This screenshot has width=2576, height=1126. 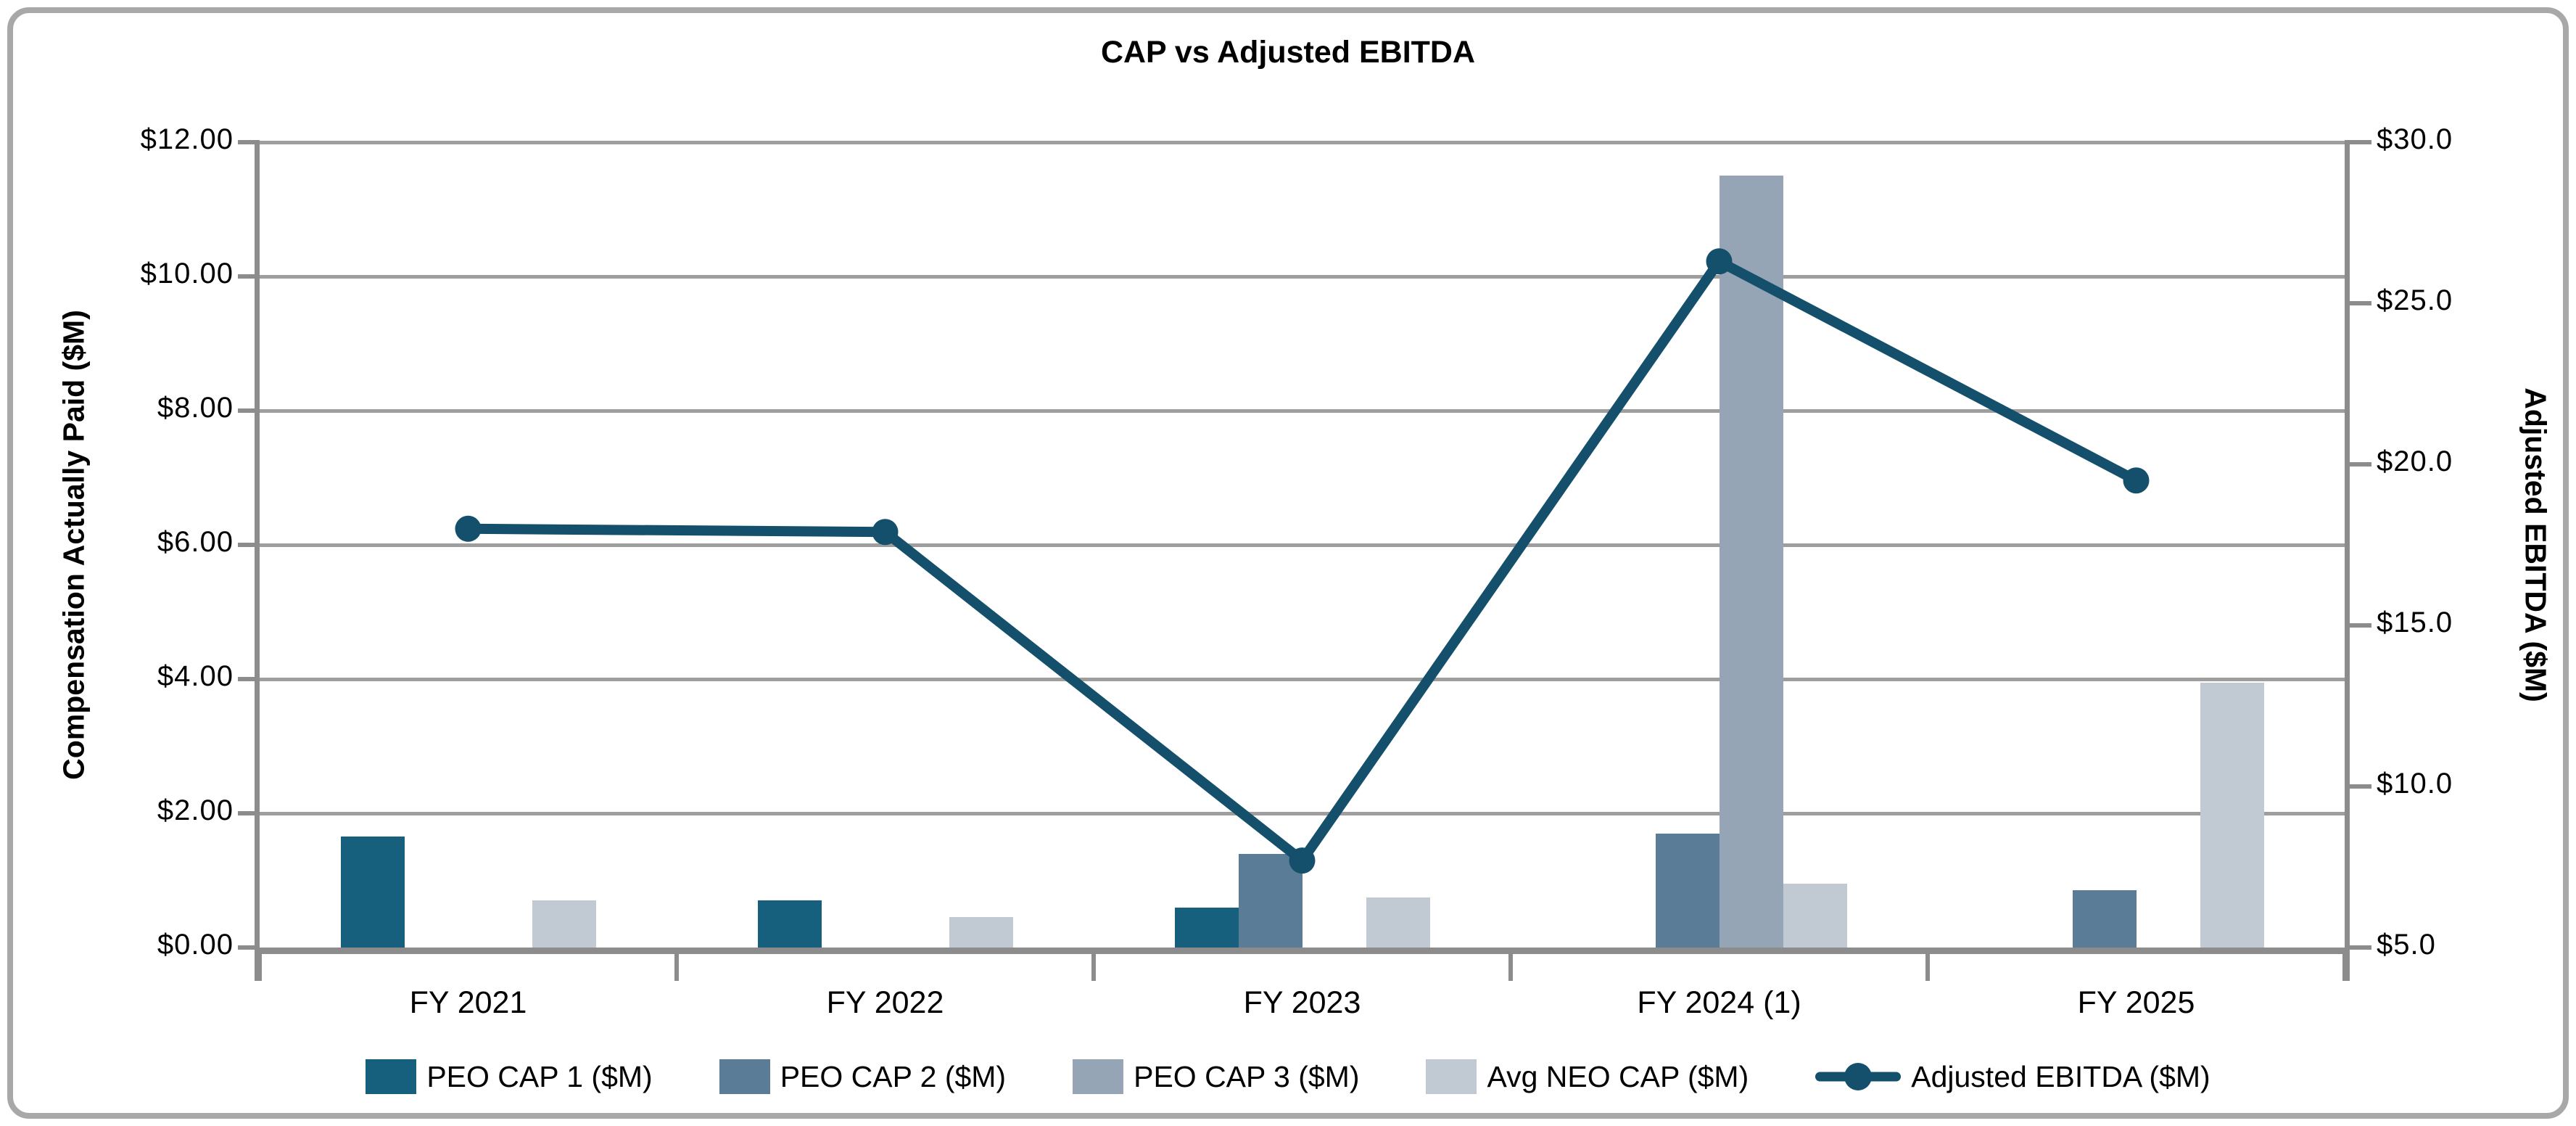 I want to click on left-axis-tick-label: $10.00, so click(x=187, y=273).